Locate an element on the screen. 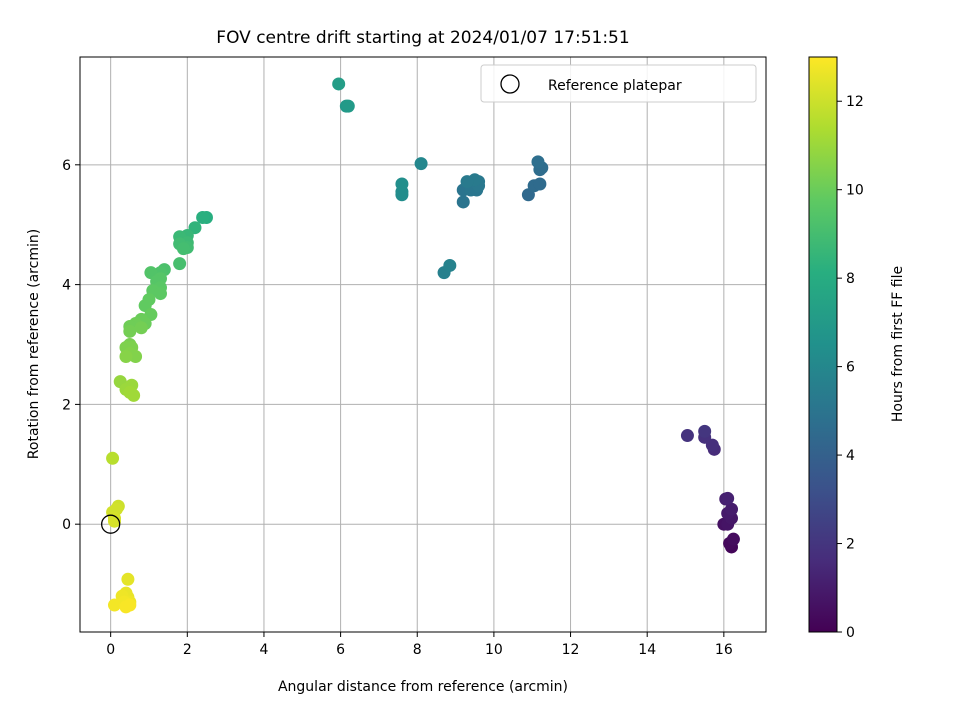  x-tick-label: 8 is located at coordinates (417, 650).